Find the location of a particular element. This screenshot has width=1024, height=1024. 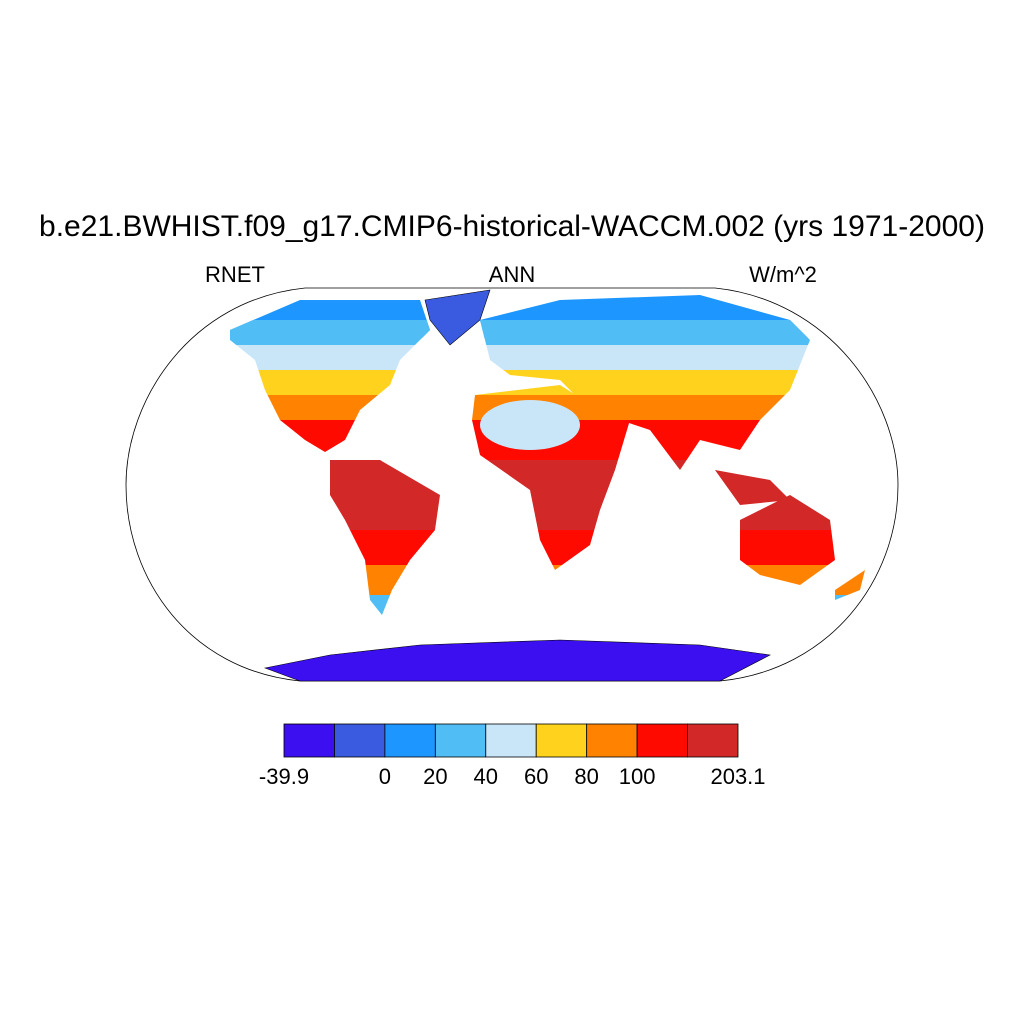

variable-label: RNET is located at coordinates (235, 274).